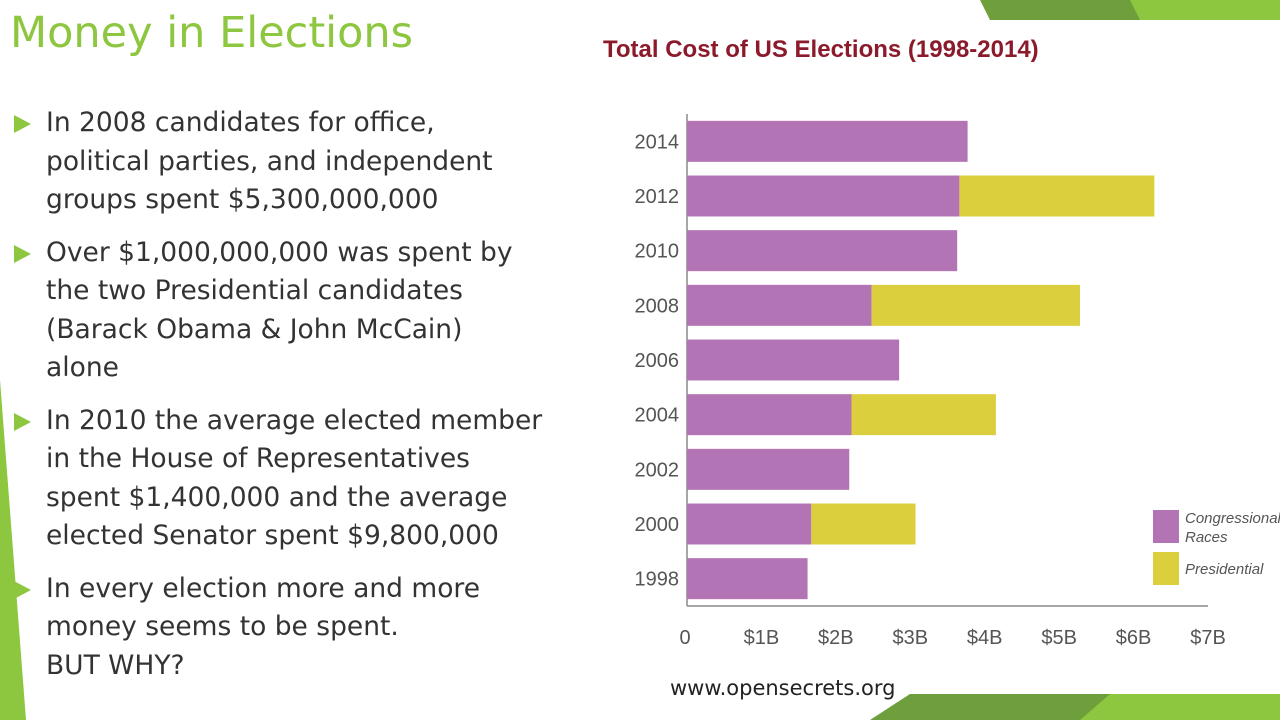 Image resolution: width=1280 pixels, height=720 pixels. I want to click on bar-2004-presidential, so click(923, 415).